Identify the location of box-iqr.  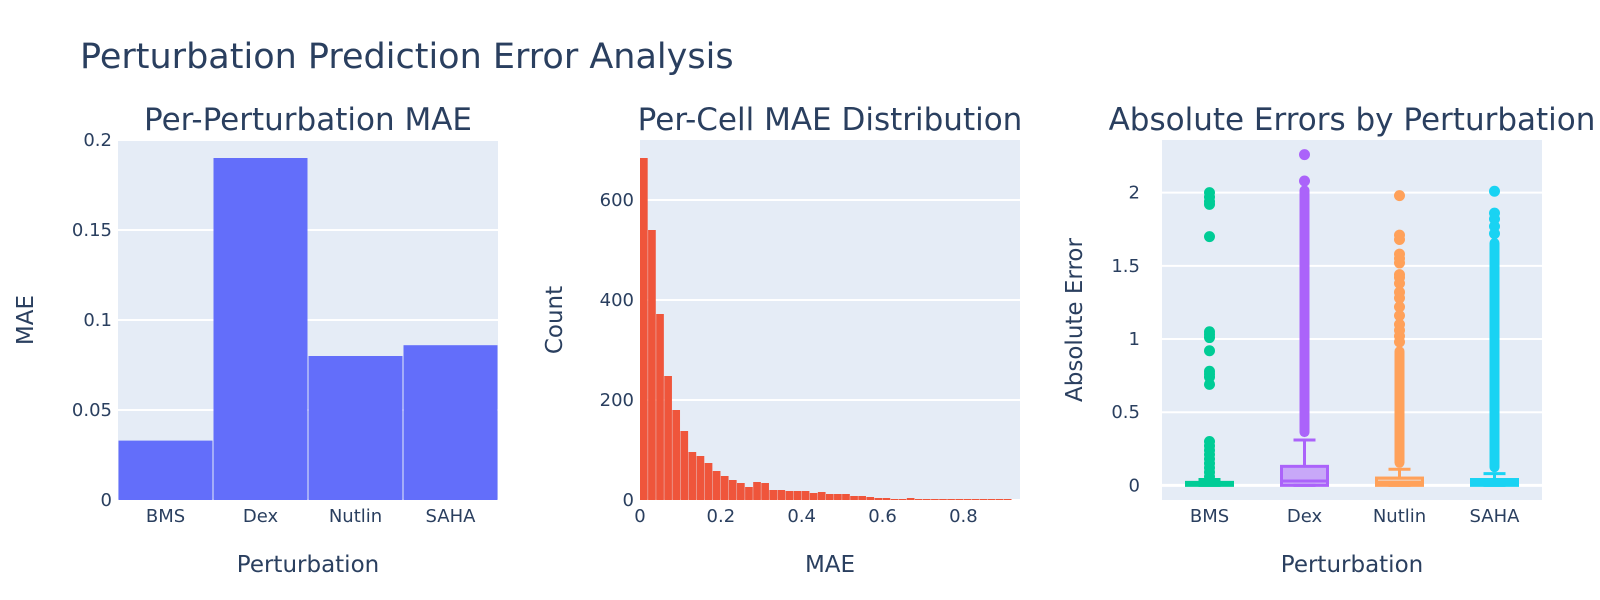
(1304, 475).